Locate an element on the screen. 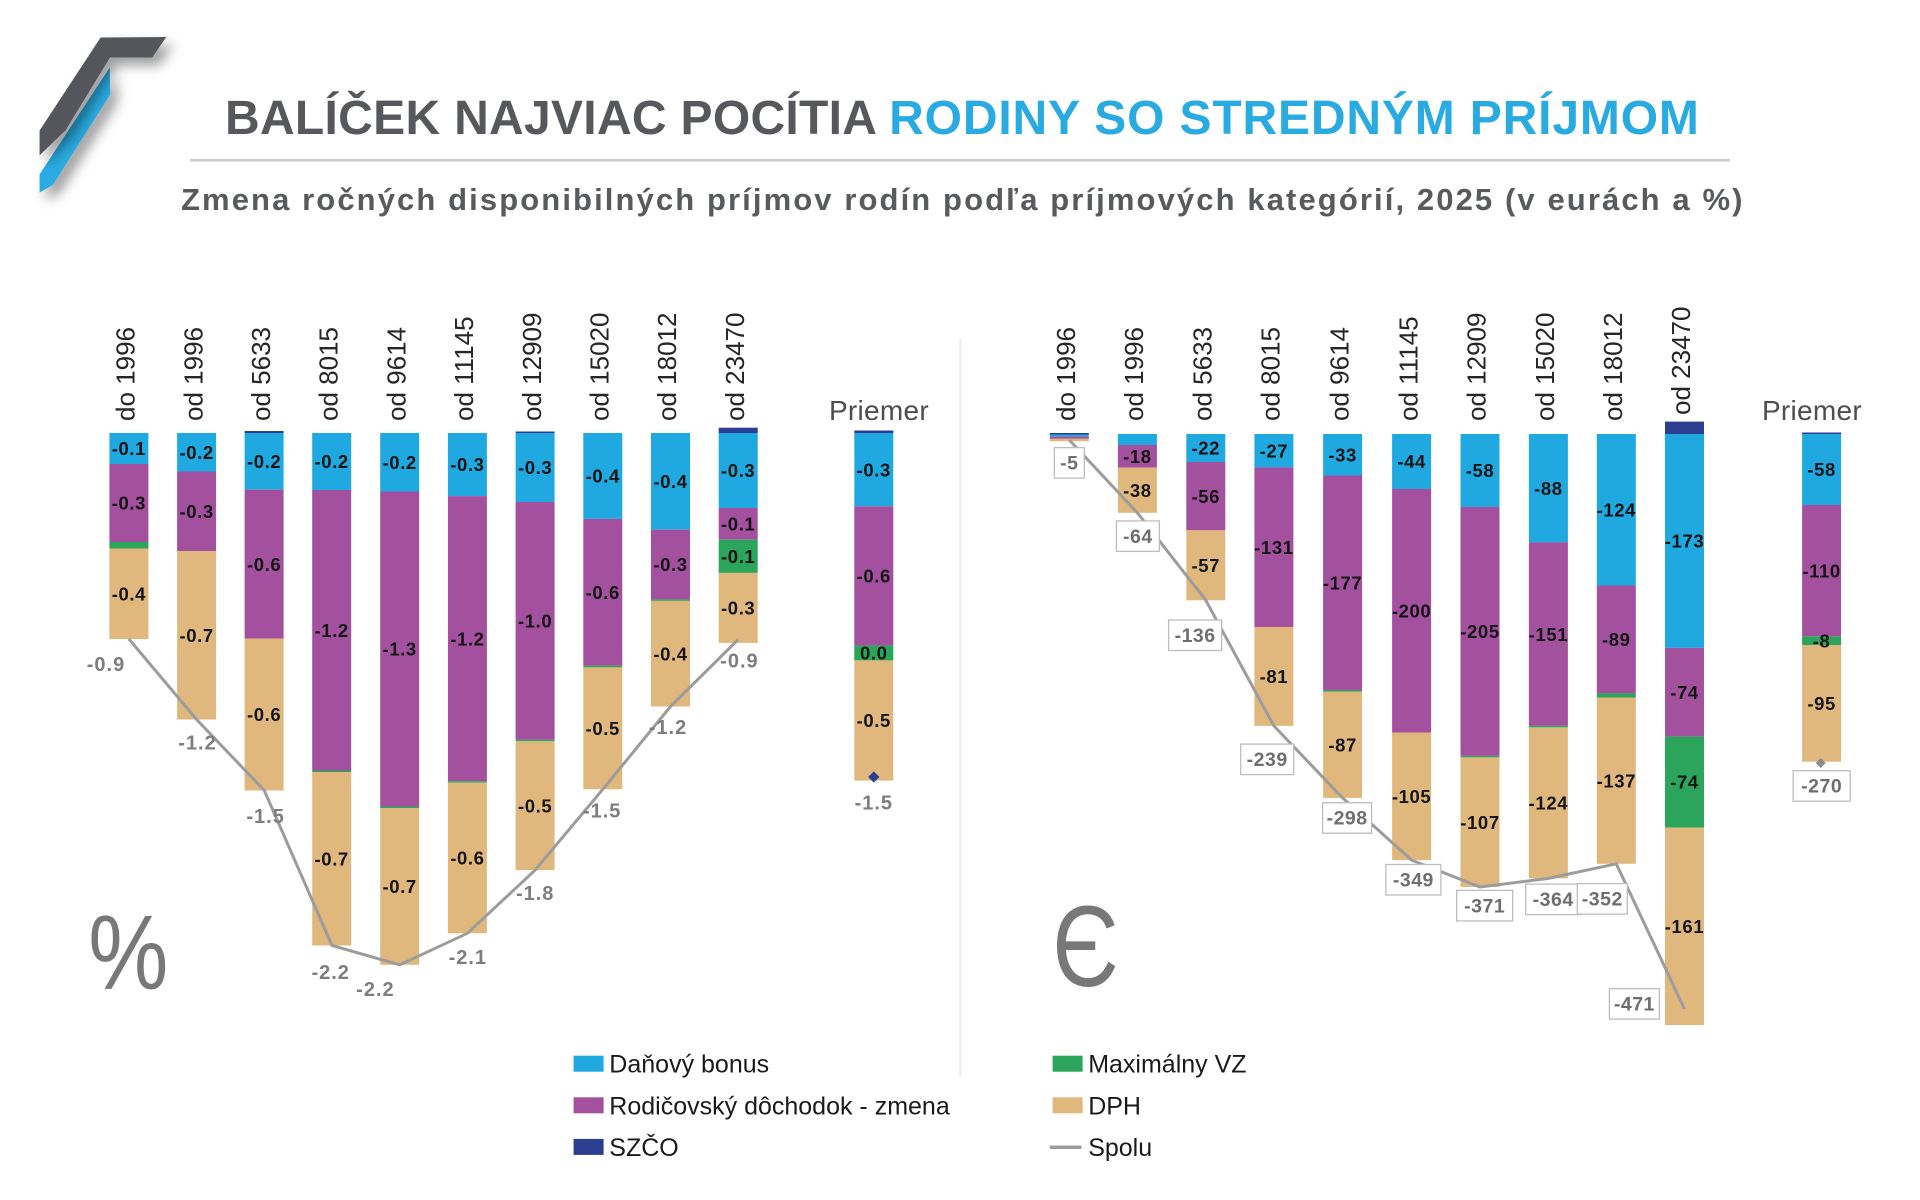  svg-text: Priemer is located at coordinates (879, 410).